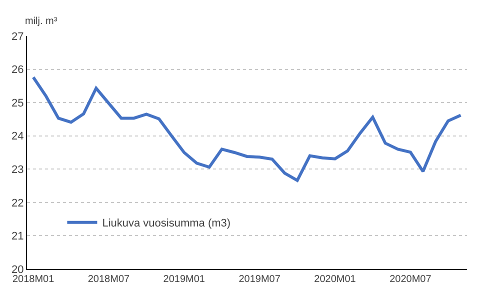  What do you see at coordinates (109, 279) in the screenshot?
I see `x-tick-label: 2018M07` at bounding box center [109, 279].